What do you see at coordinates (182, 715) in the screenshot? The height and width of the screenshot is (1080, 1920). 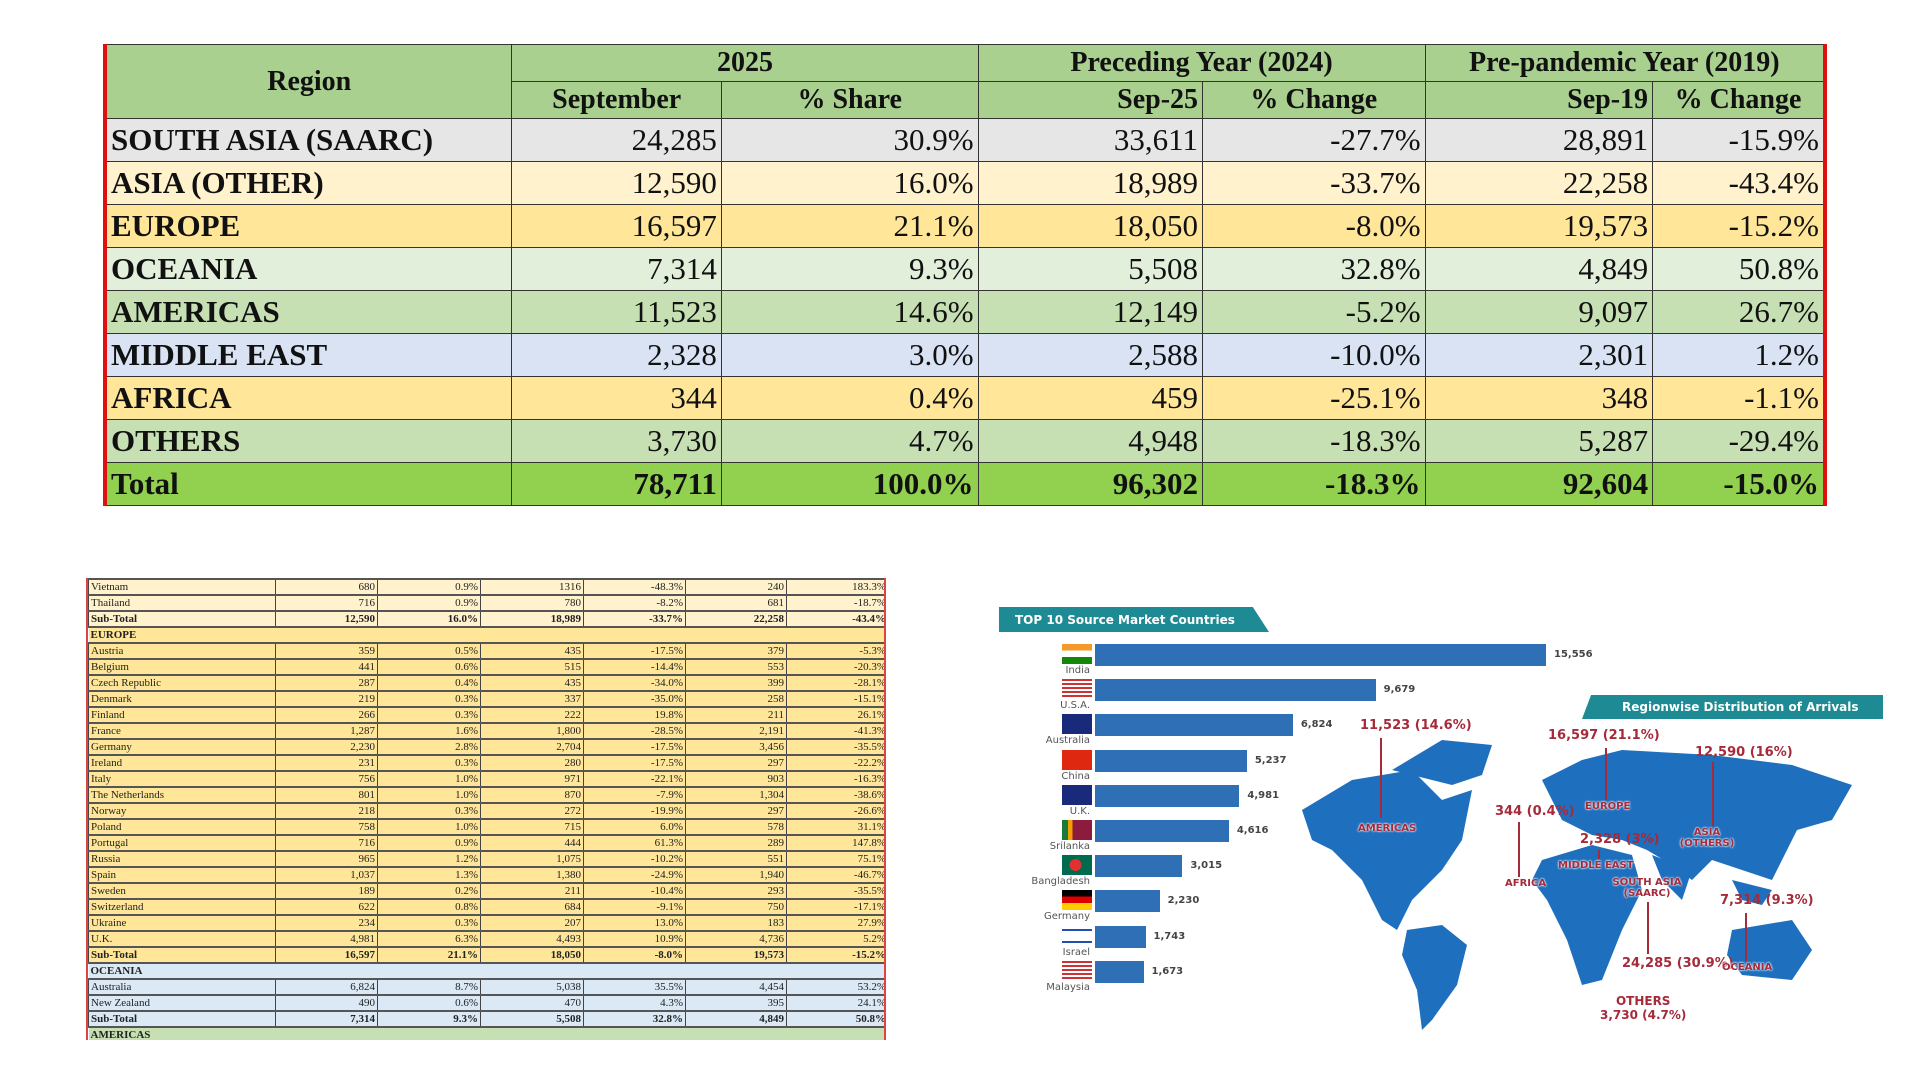 I see `detail-cell: Finland` at bounding box center [182, 715].